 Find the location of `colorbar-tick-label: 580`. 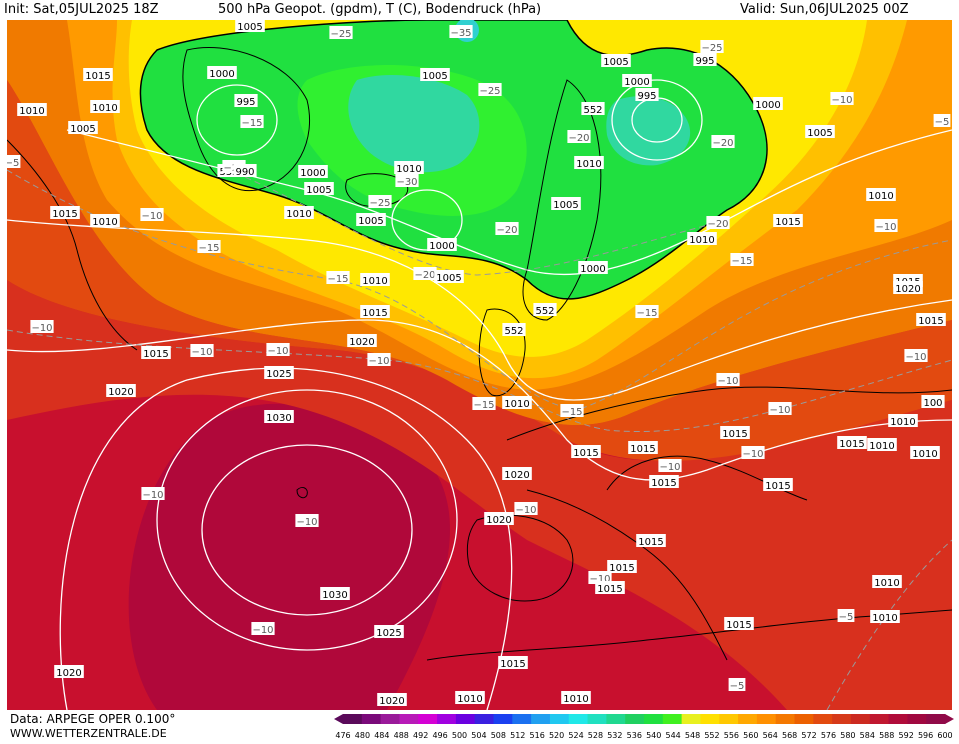

colorbar-tick-label: 580 is located at coordinates (847, 735).